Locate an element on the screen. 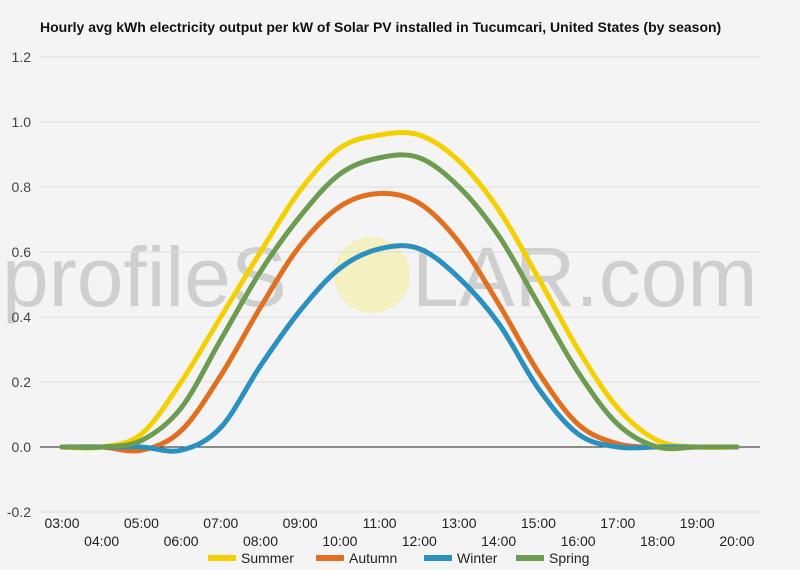 This screenshot has height=570, width=800. x-tick-label: 18:00 is located at coordinates (657, 541).